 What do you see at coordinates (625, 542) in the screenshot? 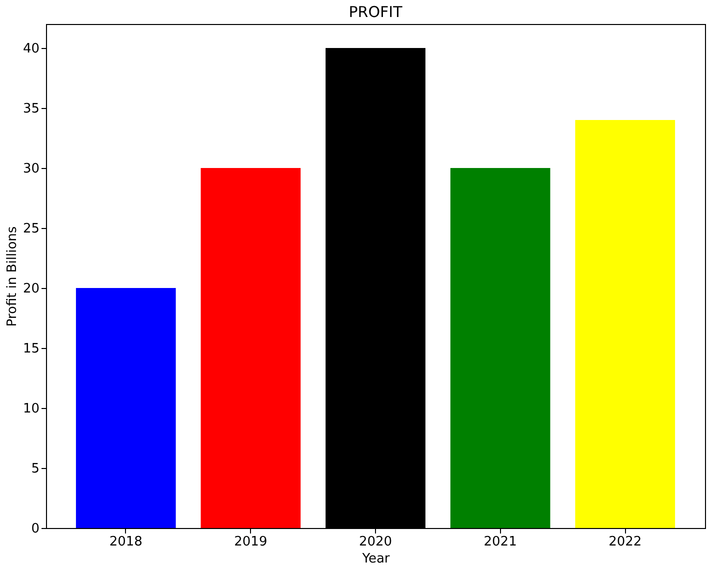
I see `x-tick-label: 2022` at bounding box center [625, 542].